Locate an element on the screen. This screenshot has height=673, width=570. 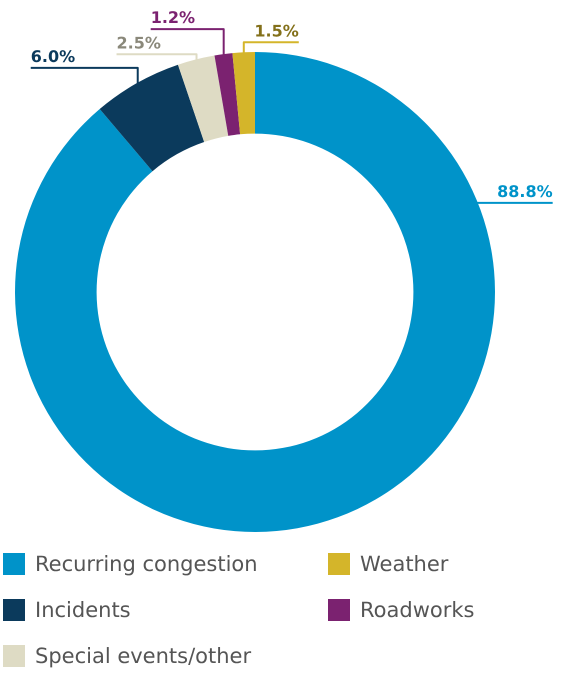
legend-label: Weather is located at coordinates (404, 564).